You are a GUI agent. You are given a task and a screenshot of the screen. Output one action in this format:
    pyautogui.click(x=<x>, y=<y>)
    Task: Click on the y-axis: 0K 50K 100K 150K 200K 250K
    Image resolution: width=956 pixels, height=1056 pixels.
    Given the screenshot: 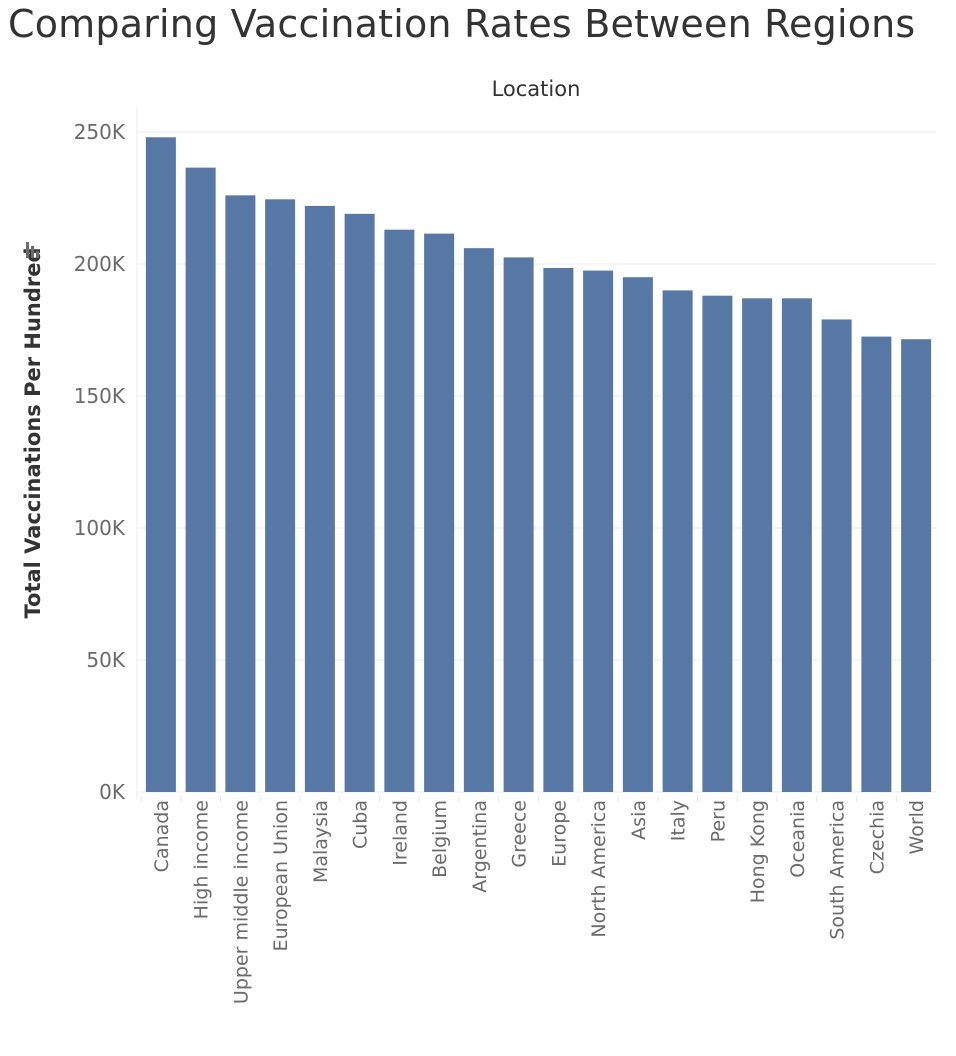 What is the action you would take?
    pyautogui.click(x=100, y=462)
    